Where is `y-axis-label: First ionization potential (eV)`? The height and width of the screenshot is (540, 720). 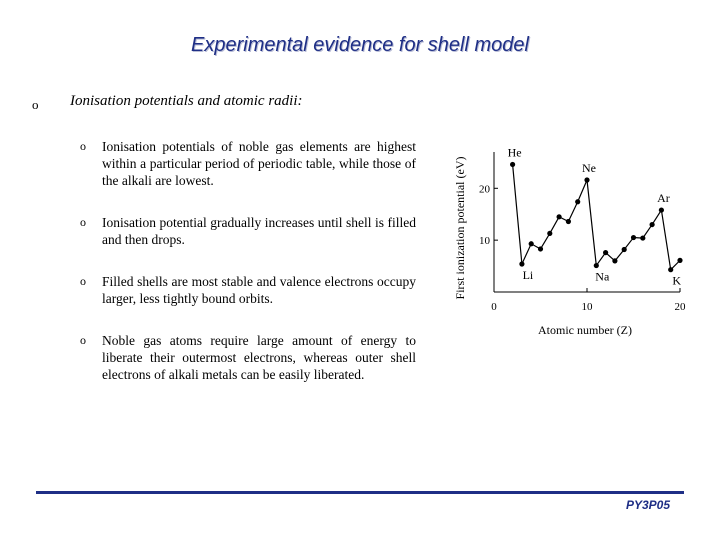 y-axis-label: First ionization potential (eV) is located at coordinates (460, 228).